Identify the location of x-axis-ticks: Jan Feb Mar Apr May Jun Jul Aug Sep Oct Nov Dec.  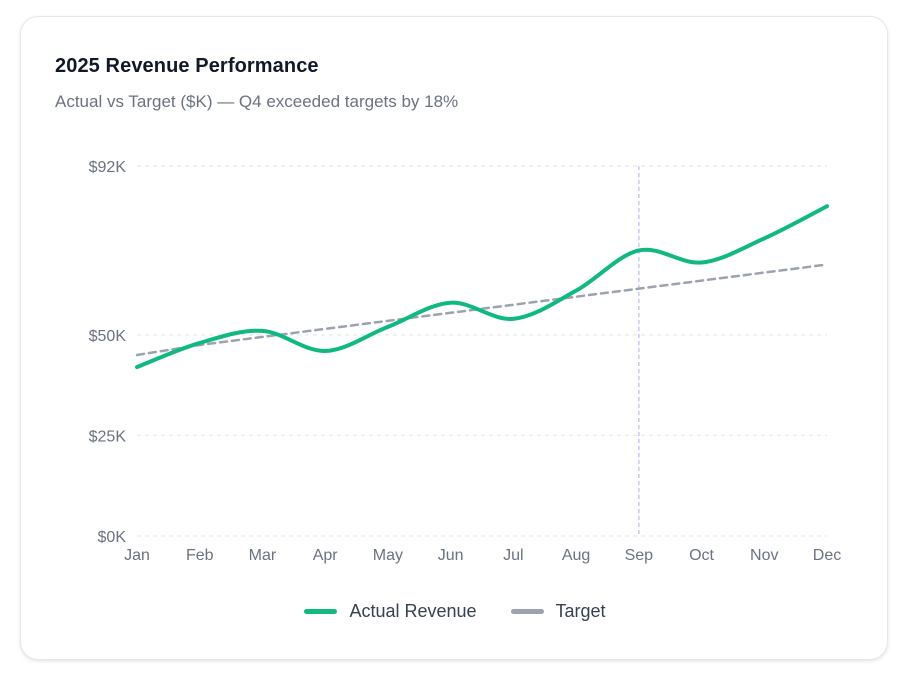
(482, 555).